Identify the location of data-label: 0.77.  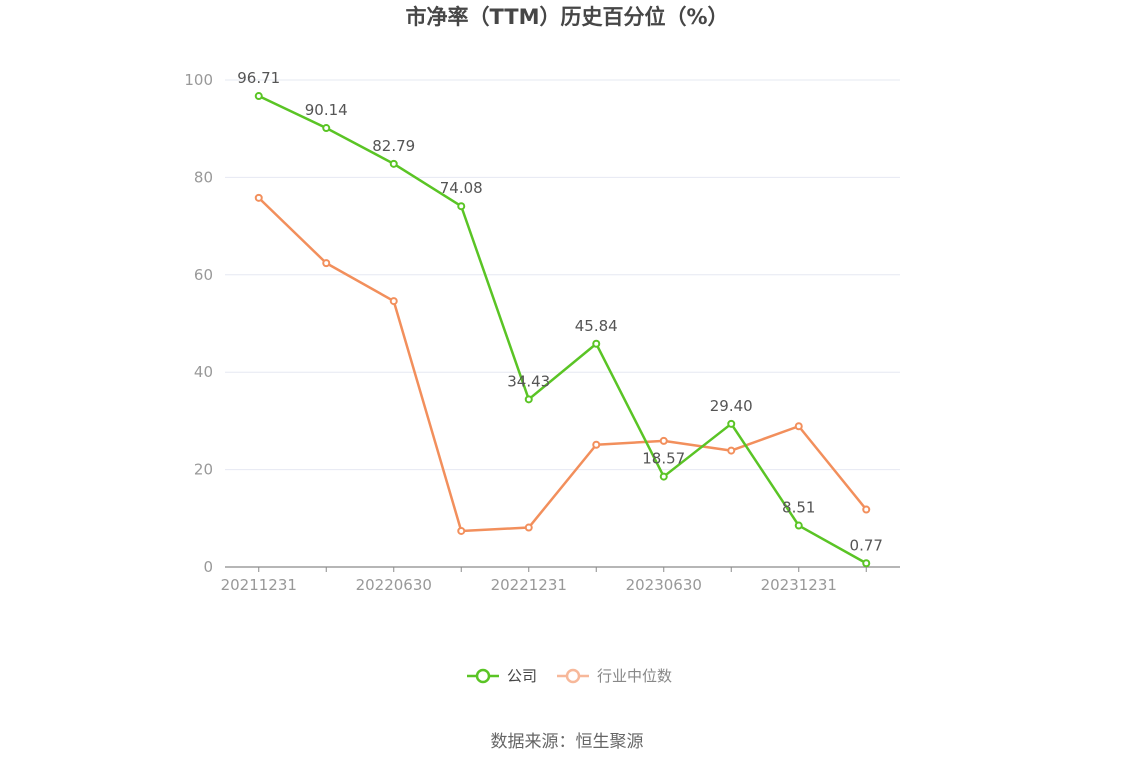
(866, 545).